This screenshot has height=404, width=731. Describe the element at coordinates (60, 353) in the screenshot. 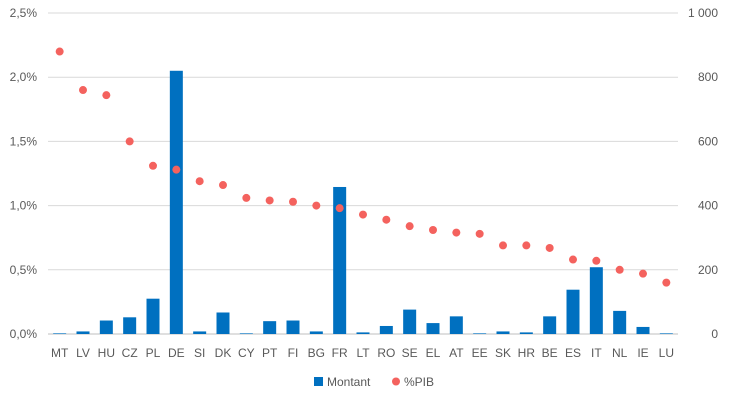

I see `x-tick-label: MT` at that location.